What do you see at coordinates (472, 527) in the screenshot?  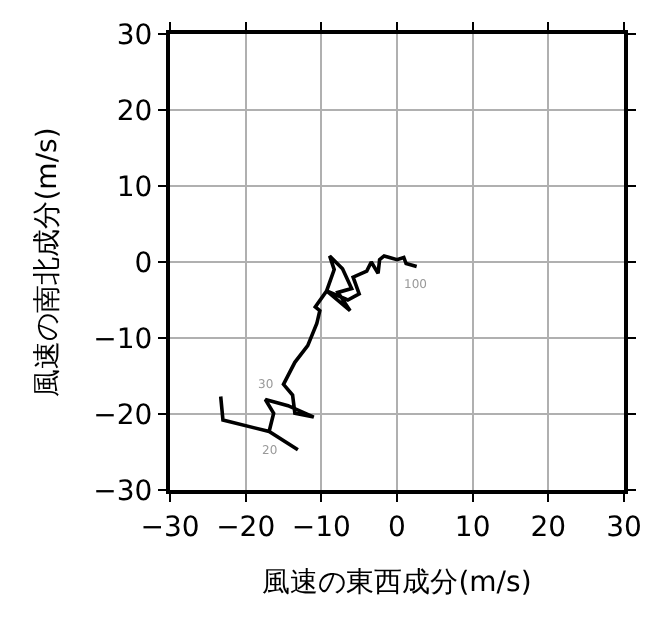 I see `x-tick-label: 10` at bounding box center [472, 527].